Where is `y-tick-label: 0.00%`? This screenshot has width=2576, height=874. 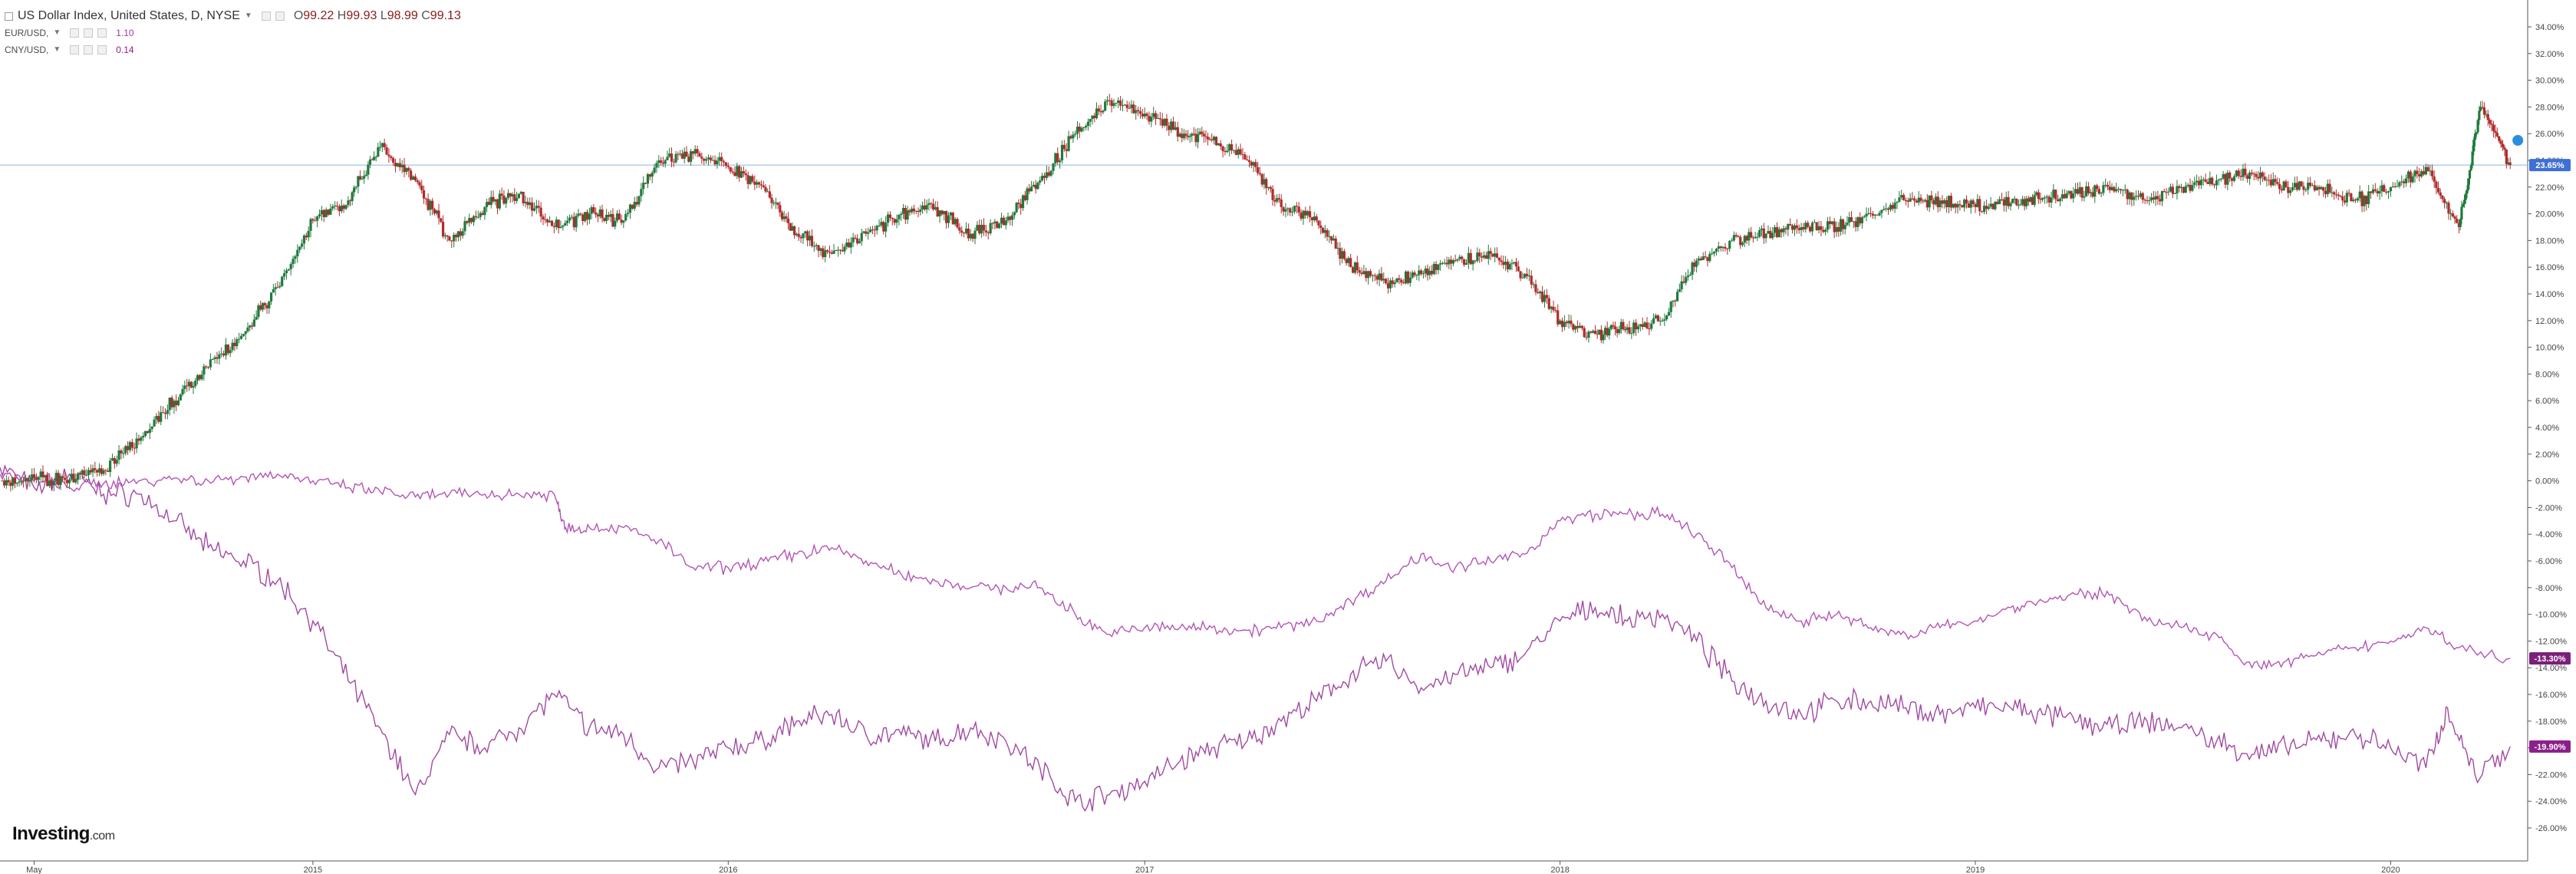 y-tick-label: 0.00% is located at coordinates (2547, 481).